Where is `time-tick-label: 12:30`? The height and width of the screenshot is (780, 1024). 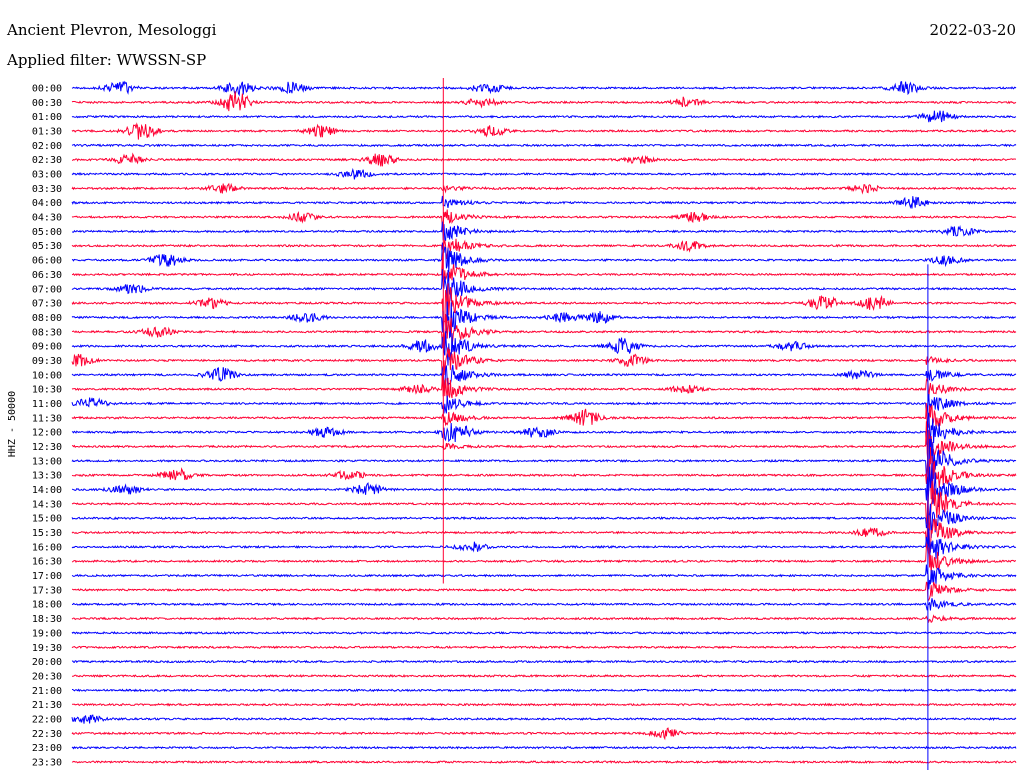 time-tick-label: 12:30 is located at coordinates (47, 447).